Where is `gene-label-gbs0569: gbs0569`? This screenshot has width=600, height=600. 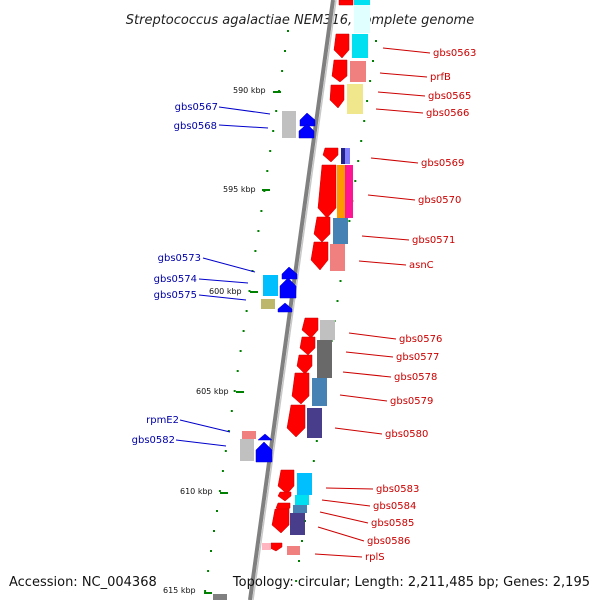
gene-label-gbs0569: gbs0569 is located at coordinates (442, 163).